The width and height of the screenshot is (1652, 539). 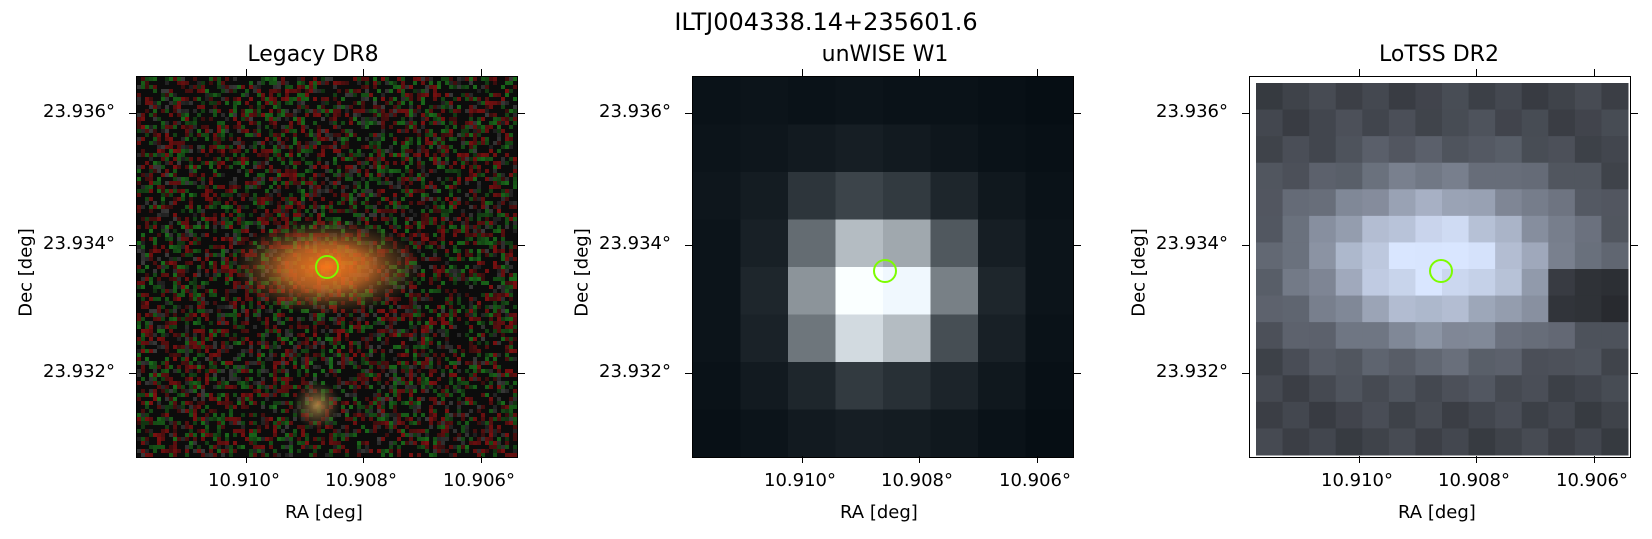 I want to click on figure-title: ILTJ004338.14+235601.6, so click(x=826, y=22).